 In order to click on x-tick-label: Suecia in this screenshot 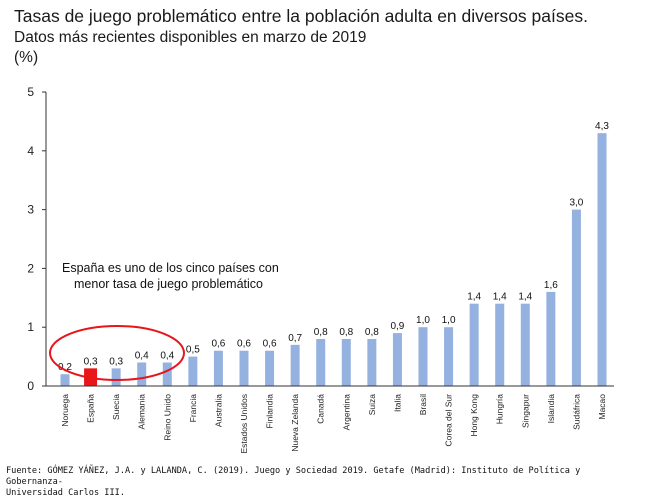, I will do `click(116, 407)`.